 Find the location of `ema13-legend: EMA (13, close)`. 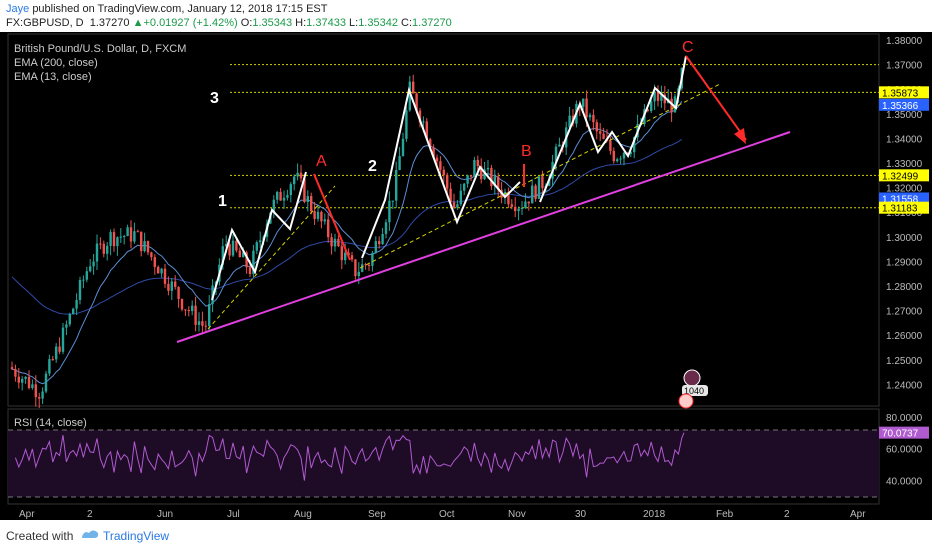

ema13-legend: EMA (13, close) is located at coordinates (53, 77).